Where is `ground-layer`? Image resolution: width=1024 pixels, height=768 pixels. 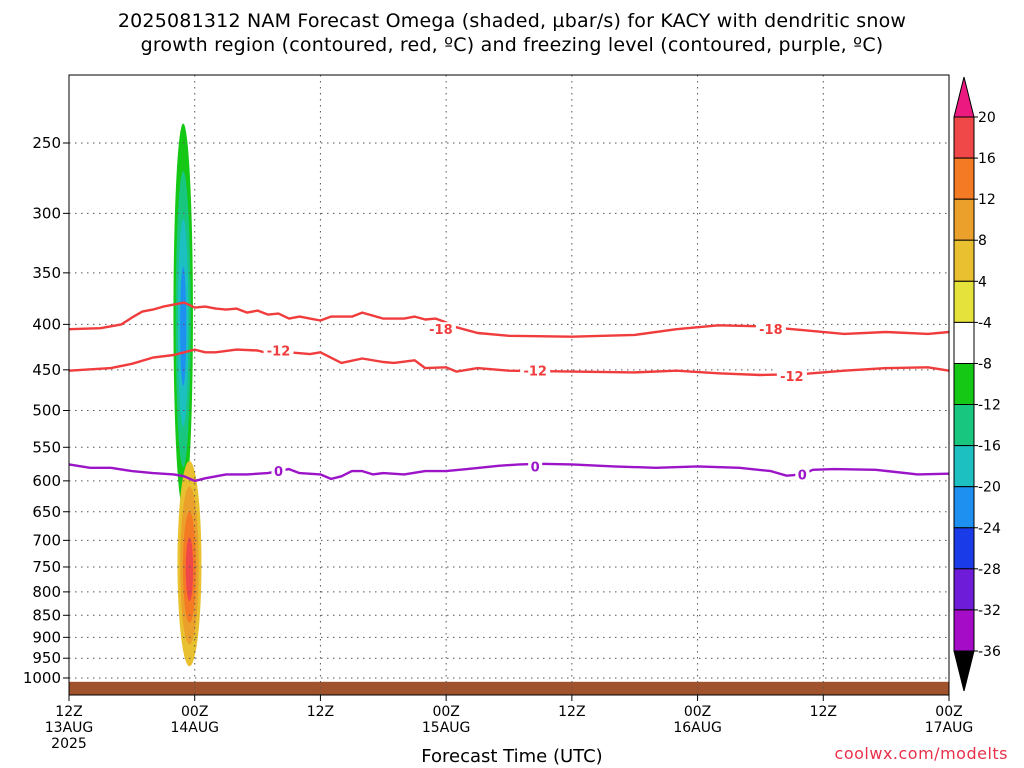
ground-layer is located at coordinates (509, 688).